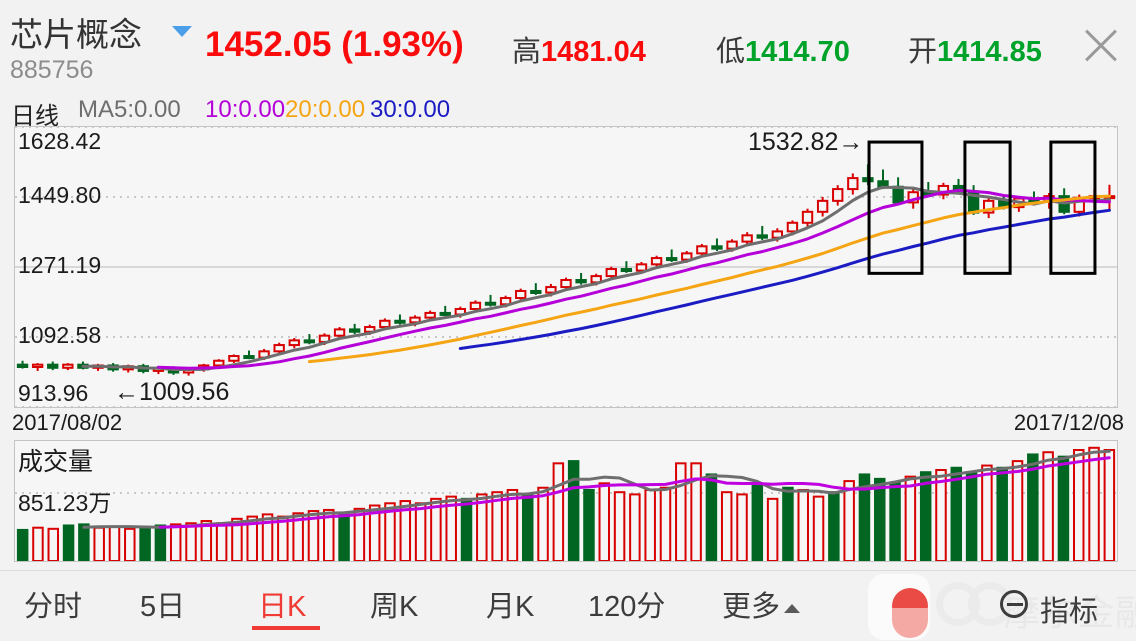  What do you see at coordinates (65, 503) in the screenshot?
I see `volume-axis-label: 851.23万` at bounding box center [65, 503].